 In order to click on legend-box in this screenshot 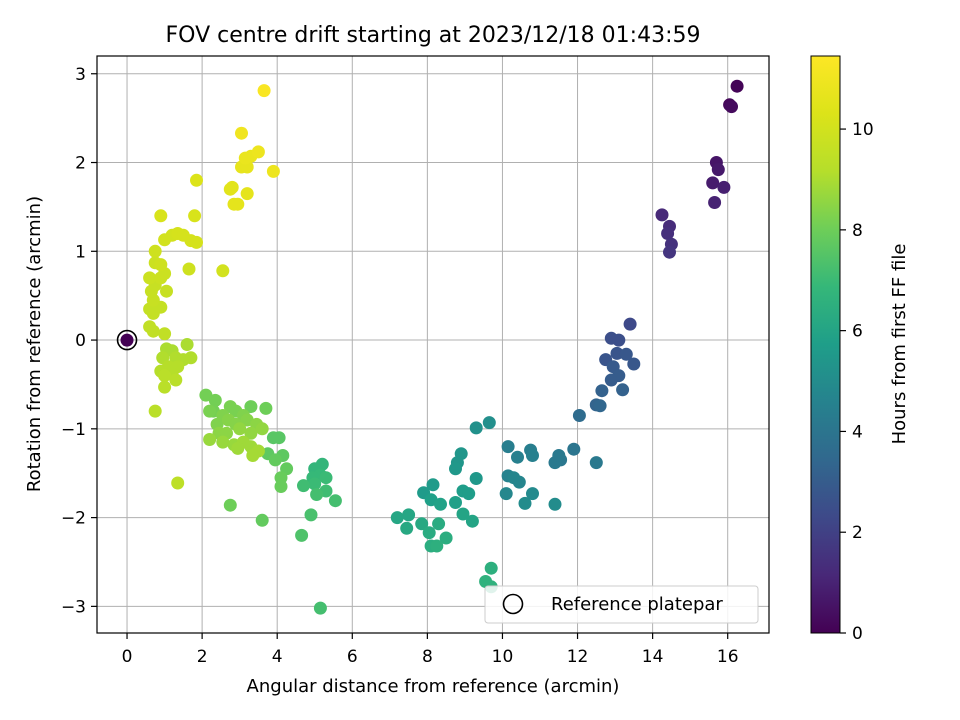, I will do `click(621, 604)`.